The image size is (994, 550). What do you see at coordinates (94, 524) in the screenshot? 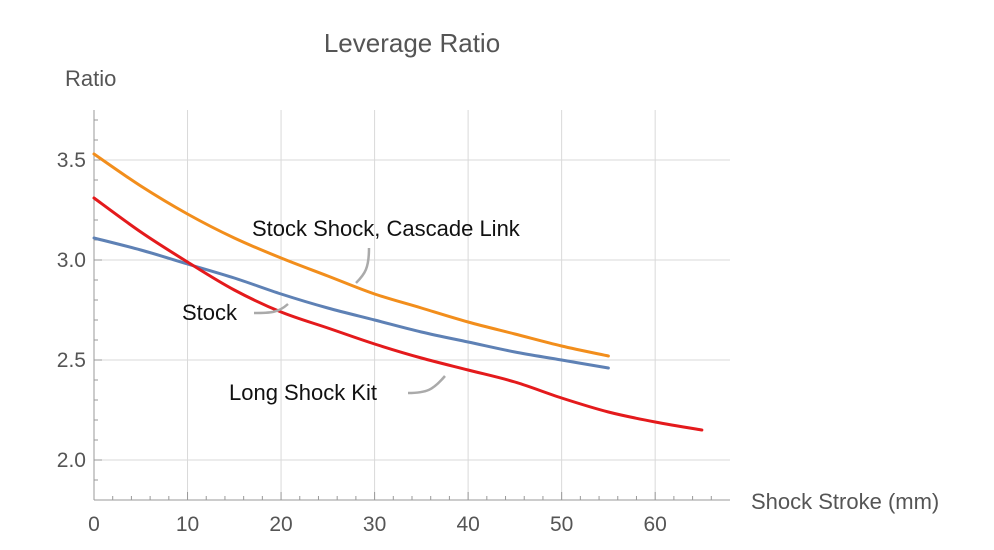
I see `x-tick-label: 0` at bounding box center [94, 524].